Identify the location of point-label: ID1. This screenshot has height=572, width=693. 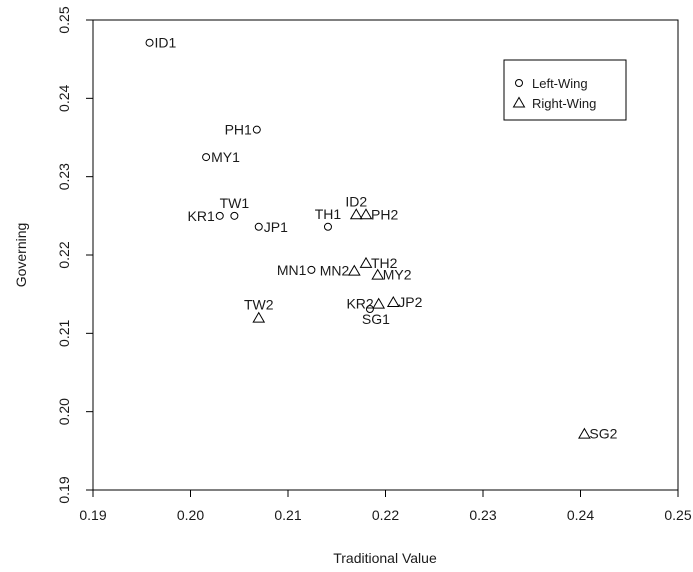
(166, 43).